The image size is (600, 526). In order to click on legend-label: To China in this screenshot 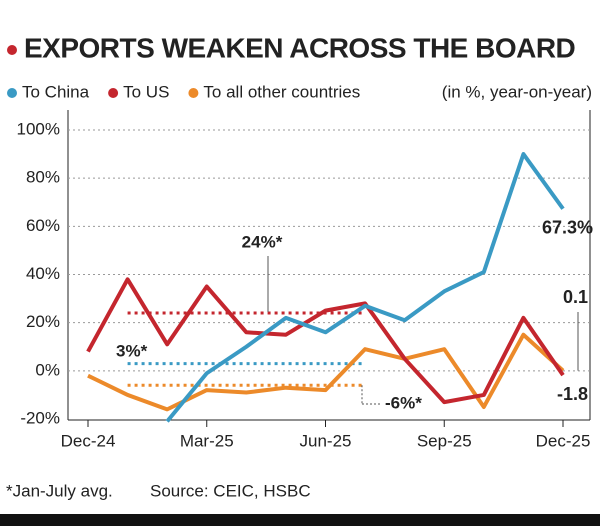, I will do `click(56, 91)`.